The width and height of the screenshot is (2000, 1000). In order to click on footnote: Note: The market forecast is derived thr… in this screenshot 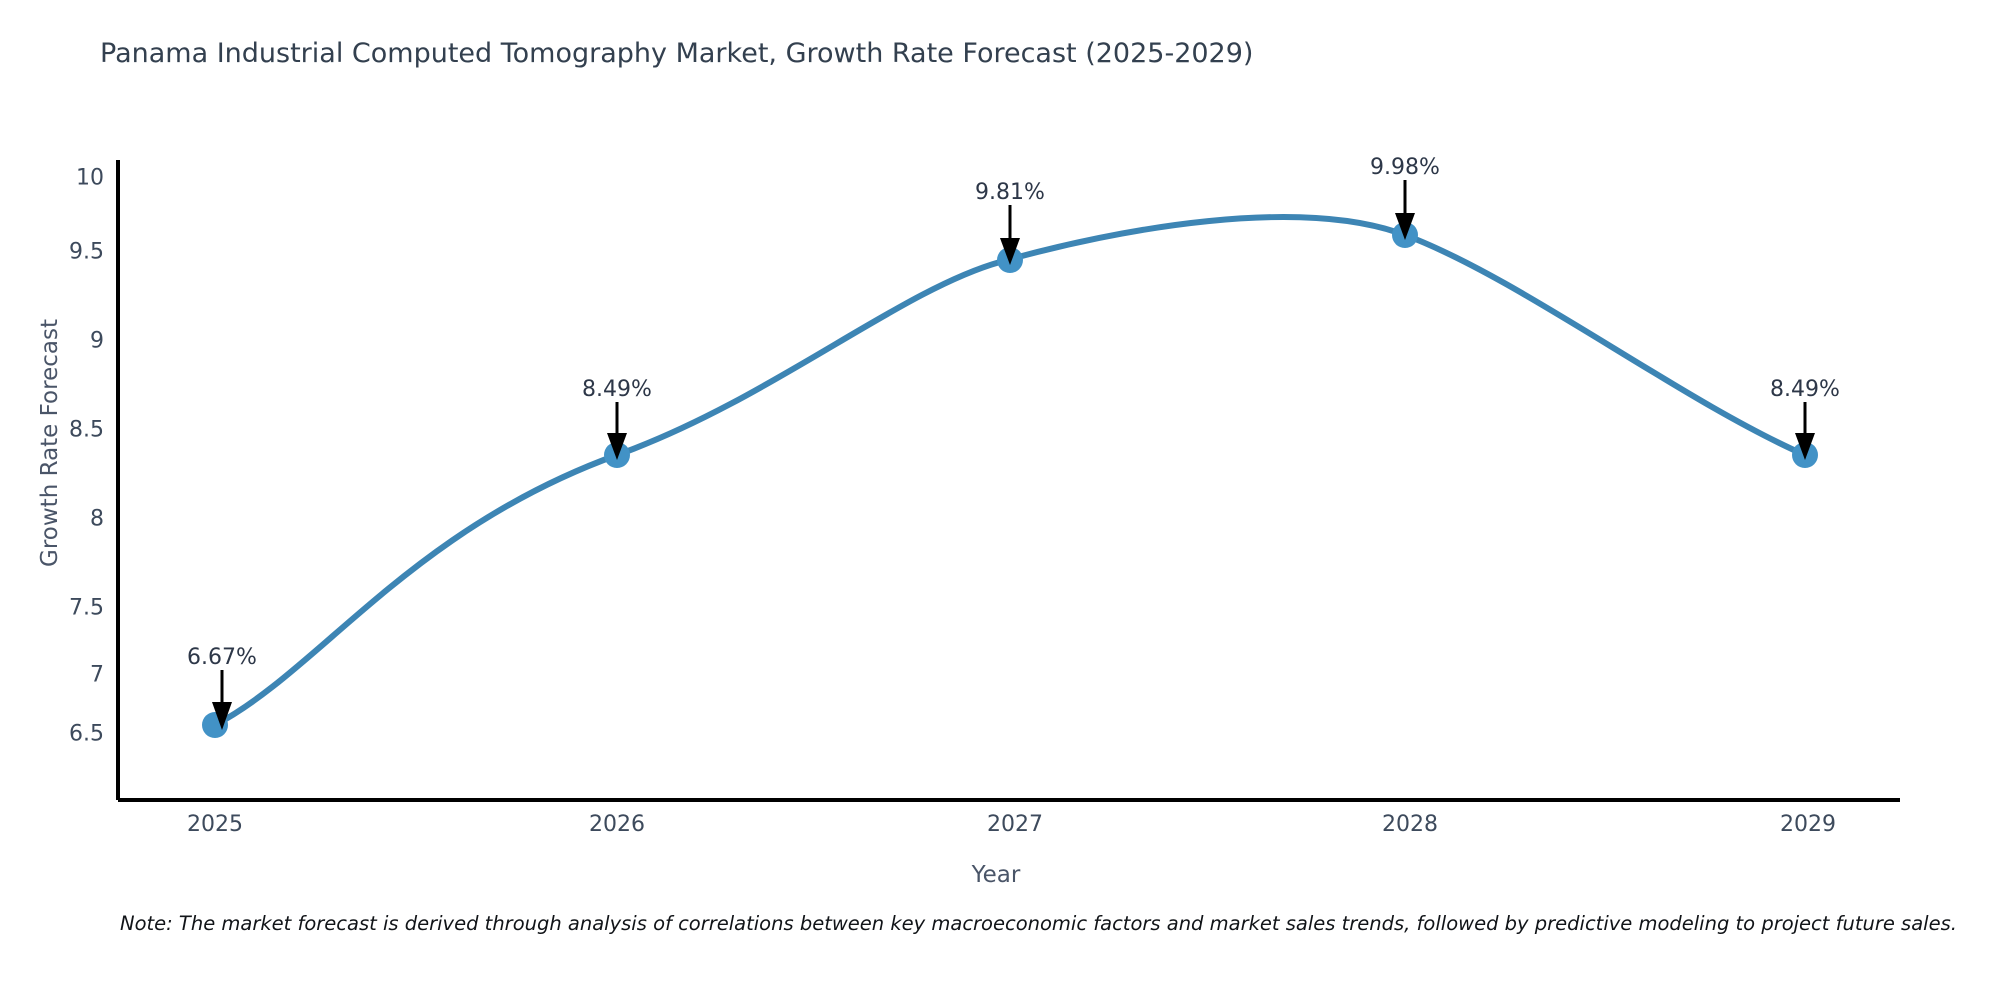, I will do `click(1038, 923)`.